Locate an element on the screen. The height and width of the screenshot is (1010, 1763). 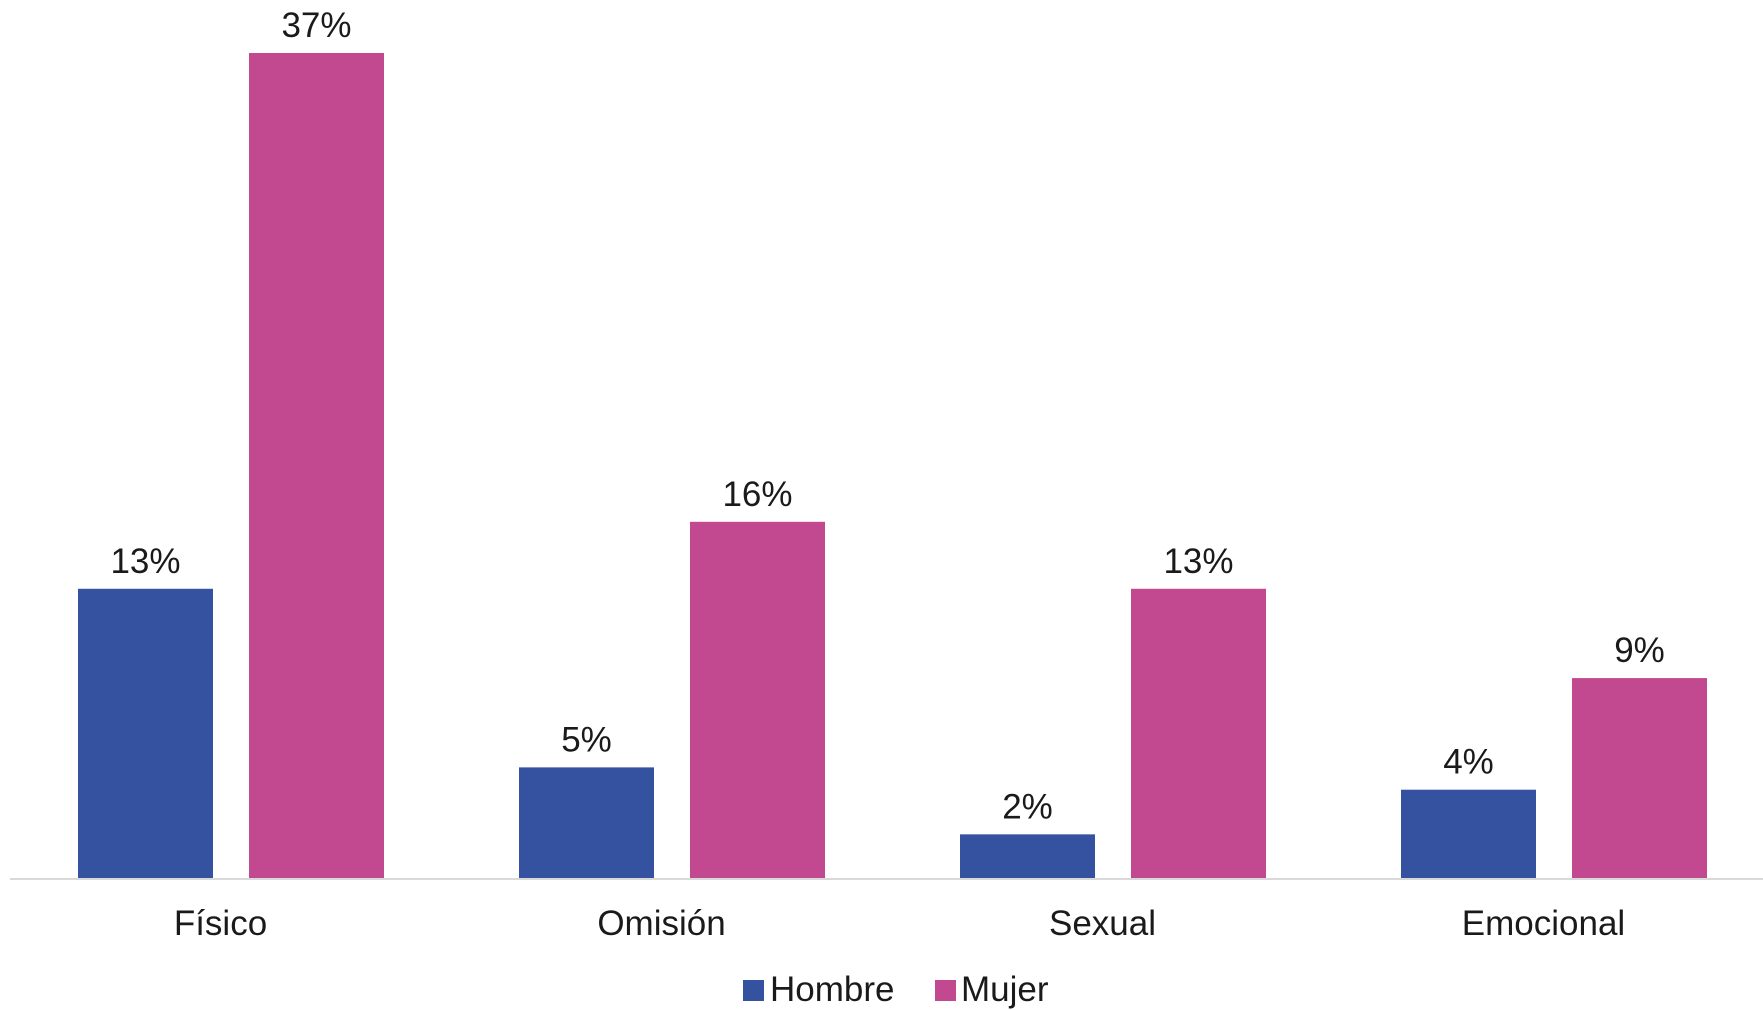
legend-label-hombre: Hombre is located at coordinates (832, 989).